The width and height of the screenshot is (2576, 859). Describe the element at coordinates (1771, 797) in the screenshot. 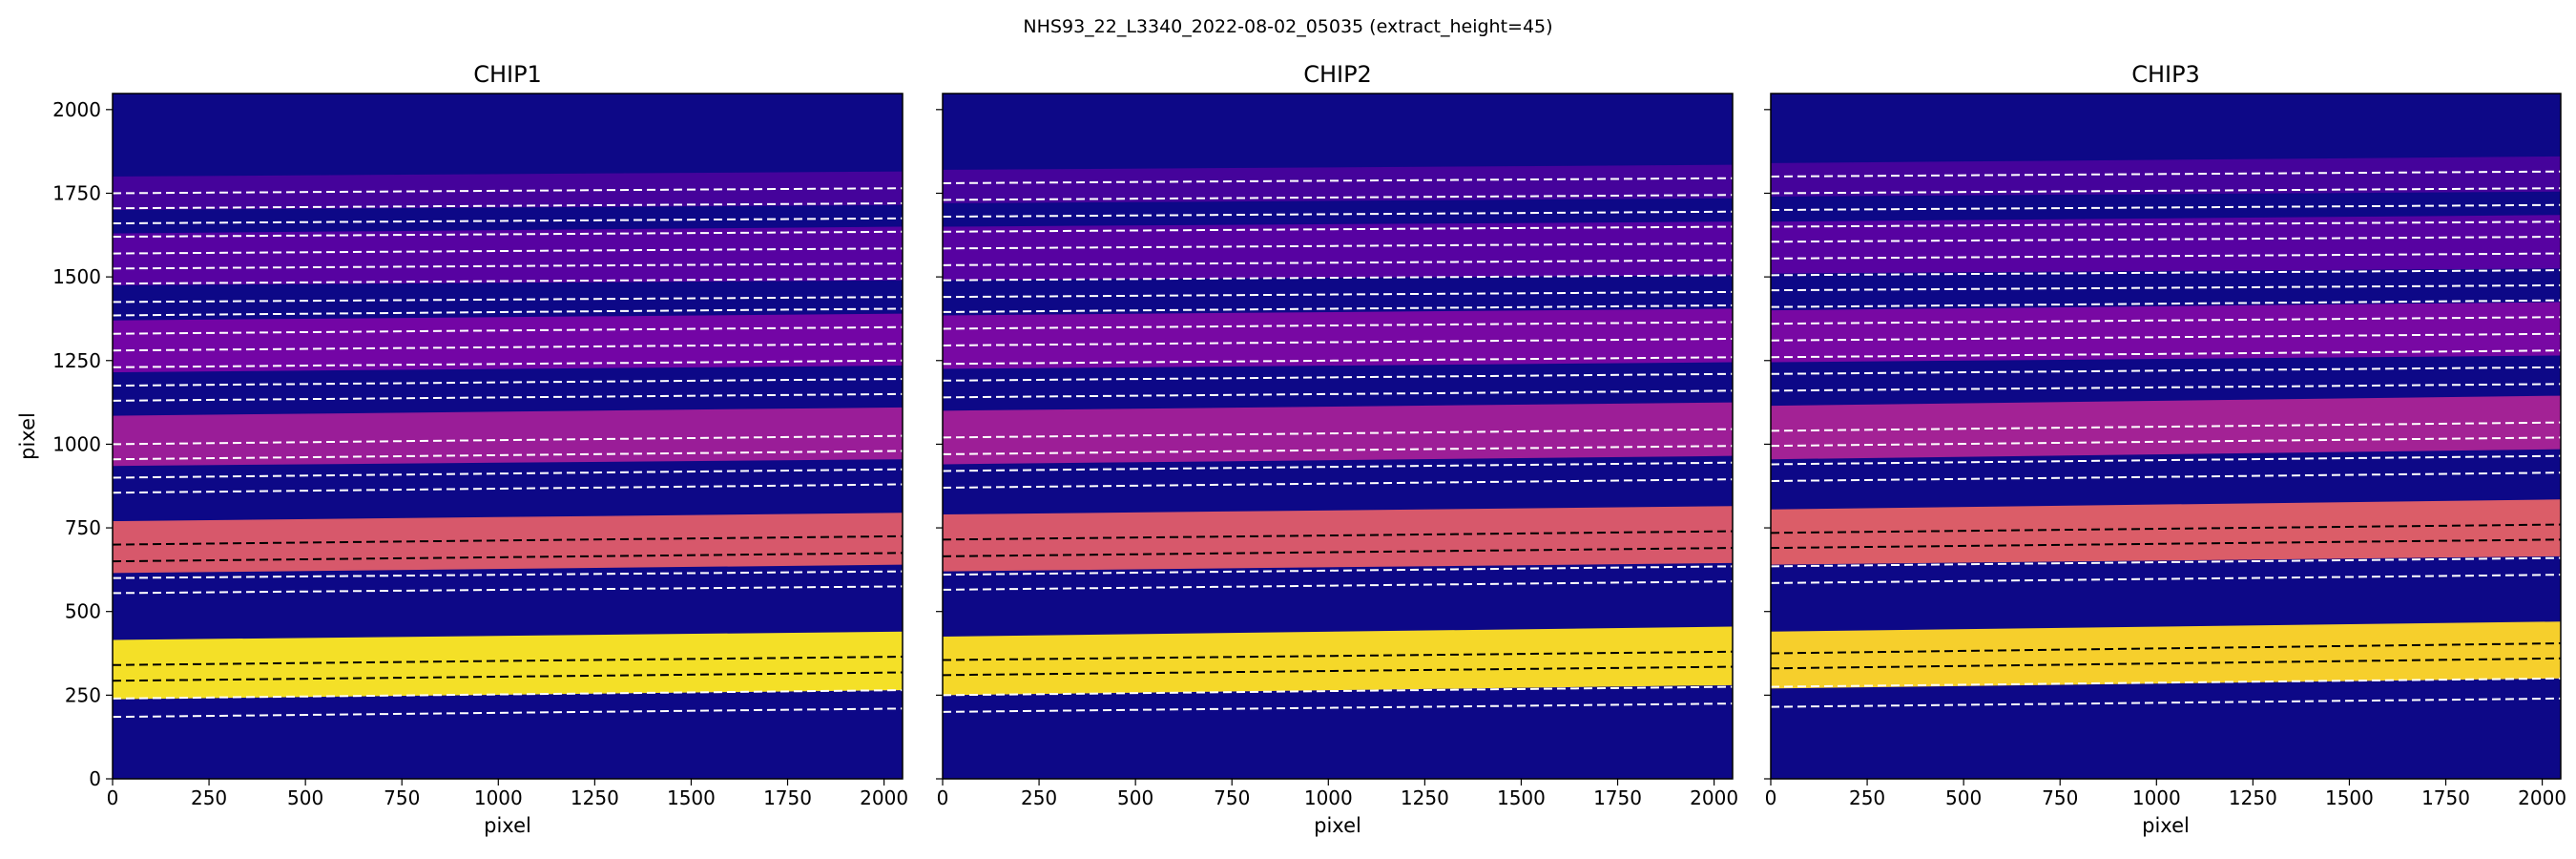

I see `x-tick-label: 0` at that location.